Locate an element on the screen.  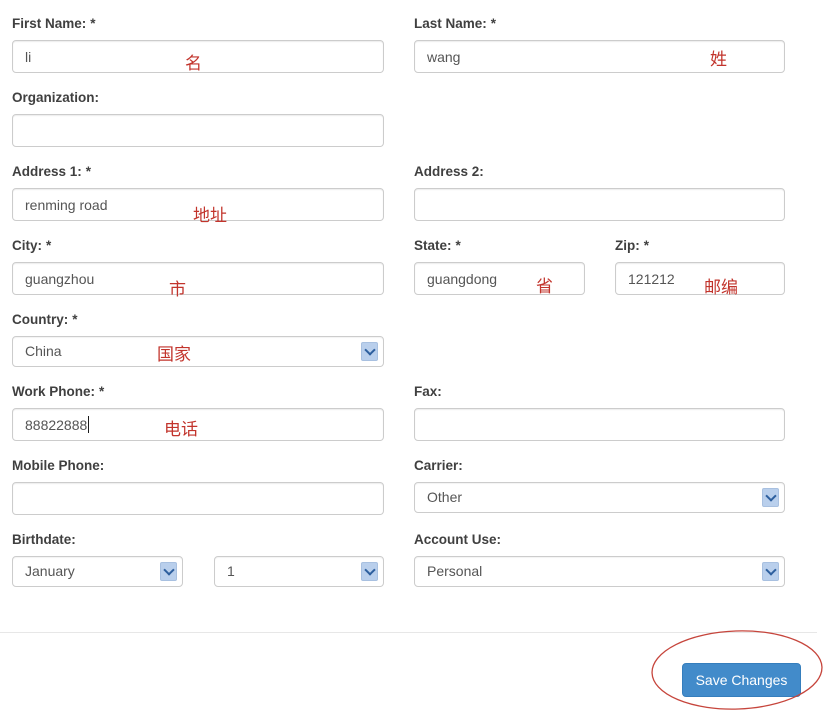
address1-label: Address 1: * is located at coordinates (198, 172).